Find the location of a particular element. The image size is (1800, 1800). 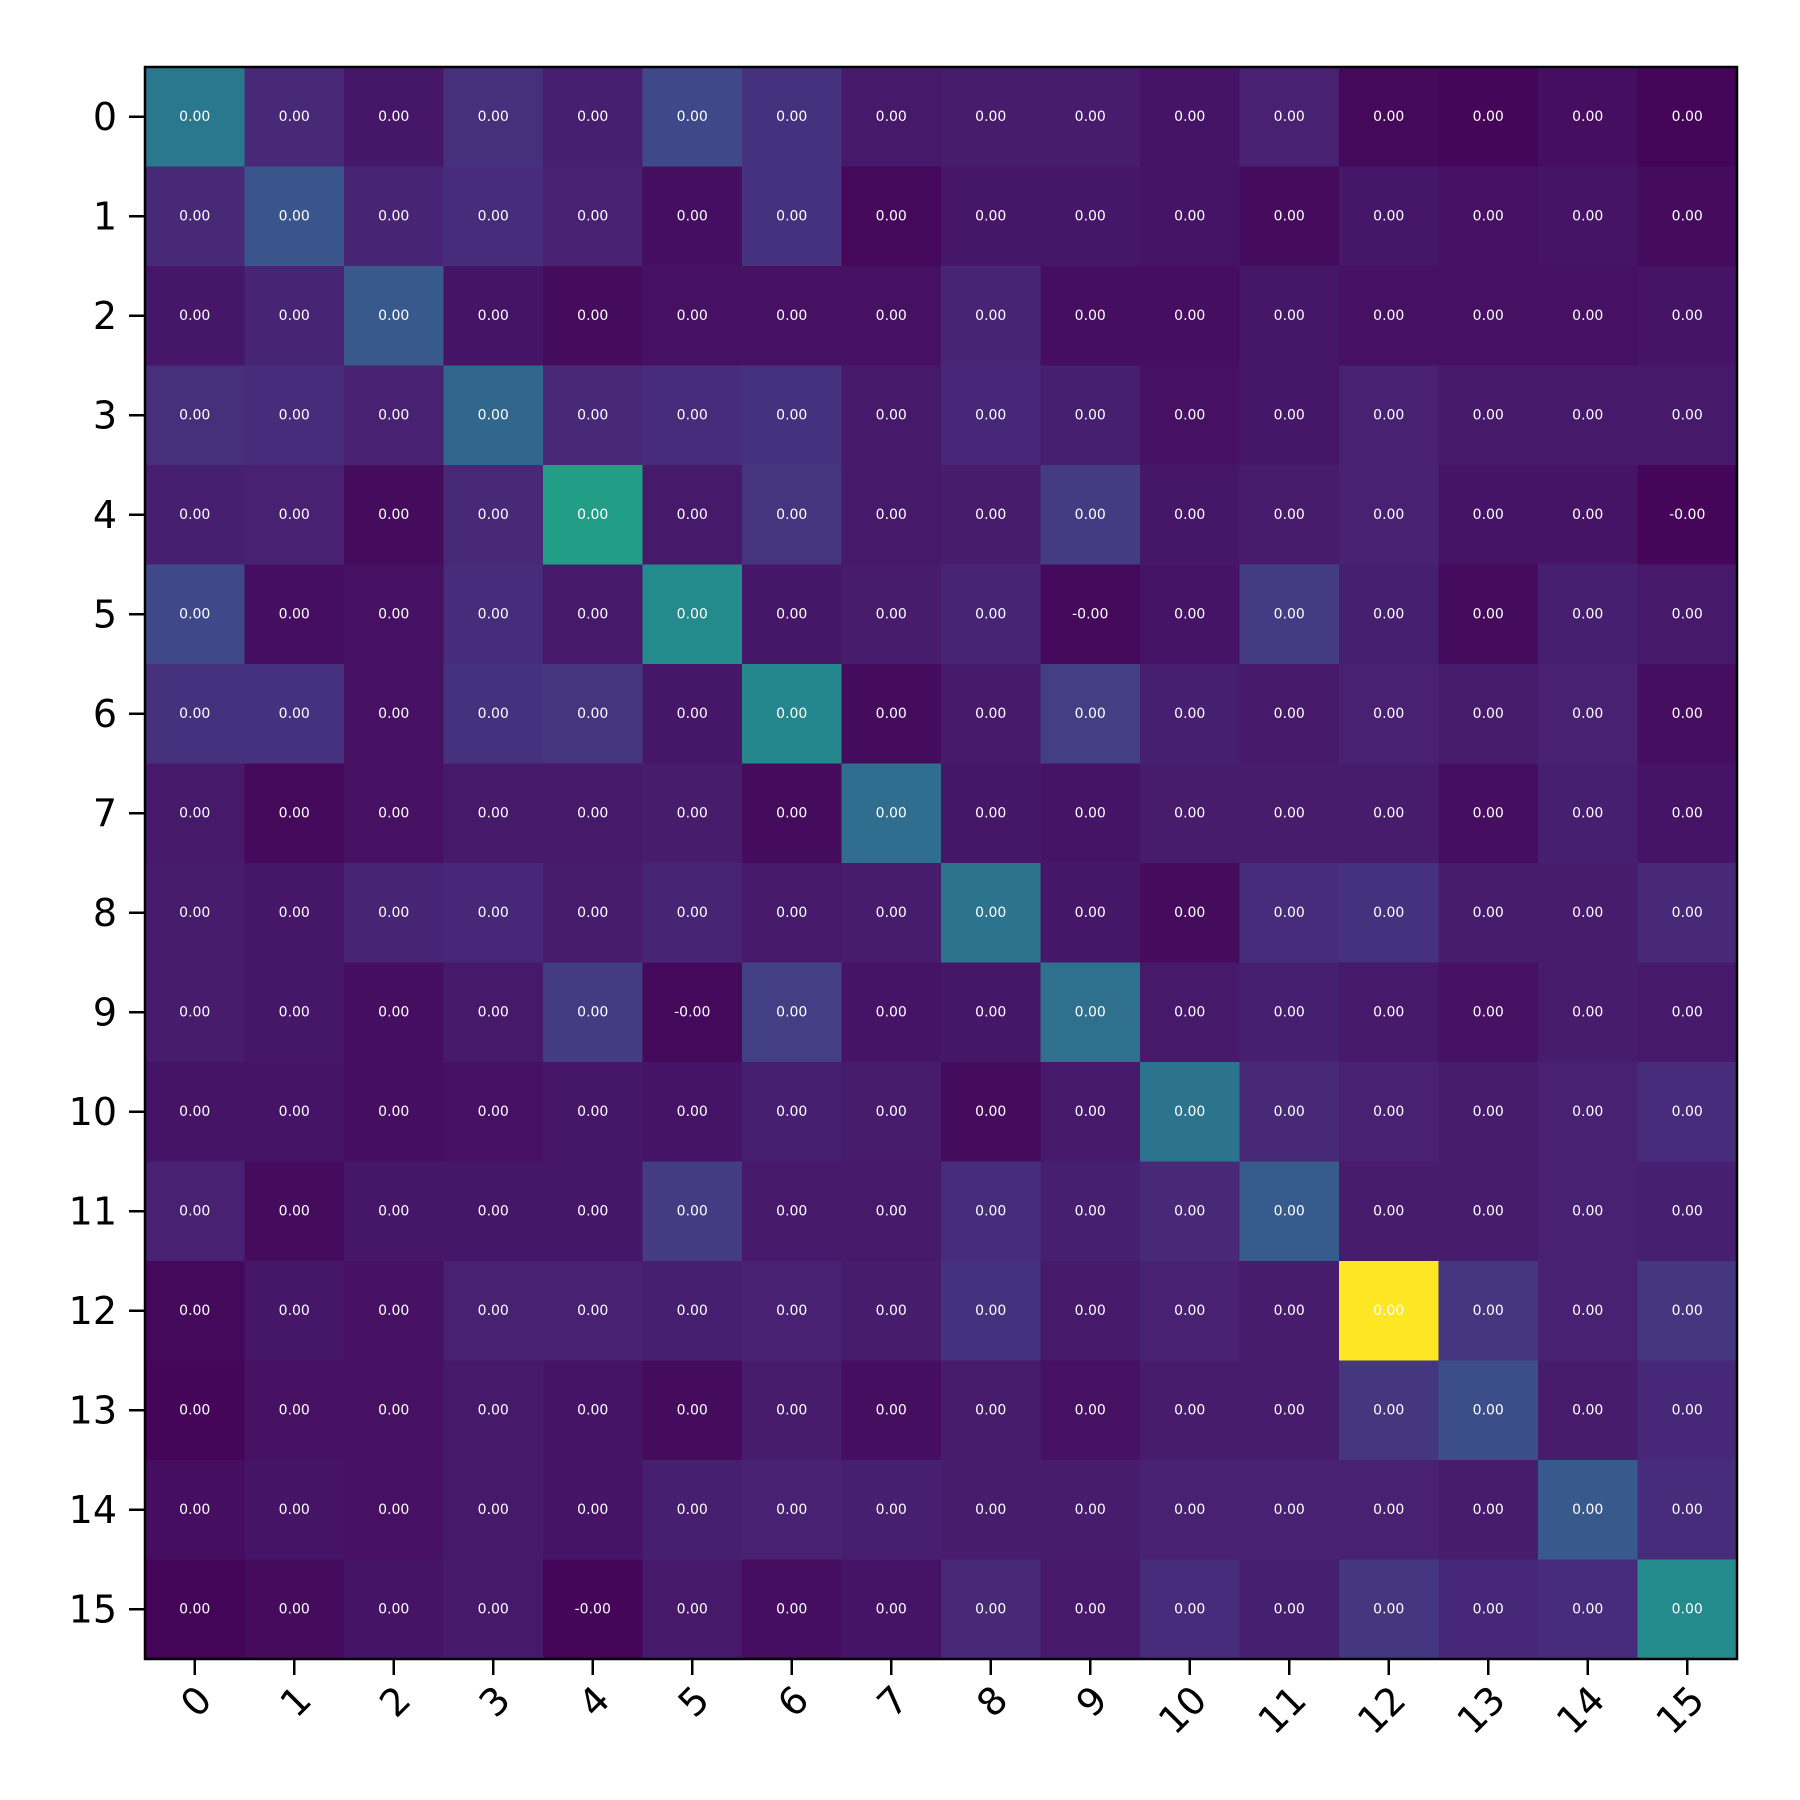

cell-value-label-10-12: 0.00 is located at coordinates (1388, 1112).